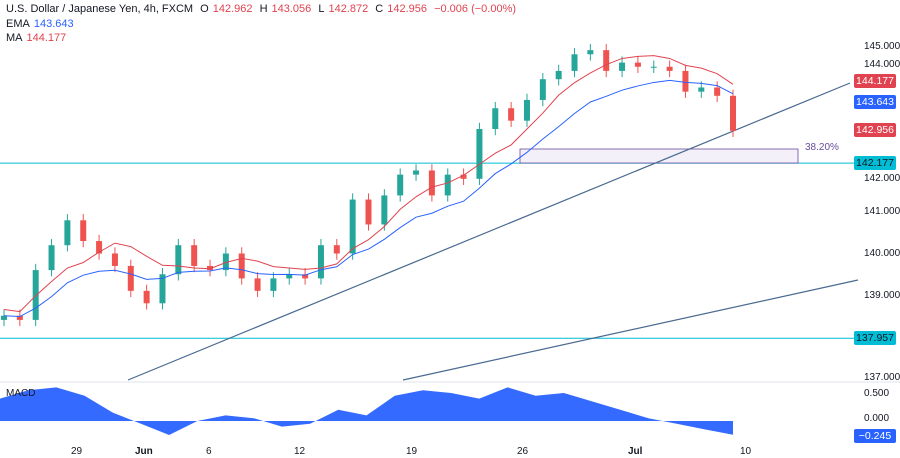 Image resolution: width=900 pixels, height=458 pixels. I want to click on date-tick: 10, so click(746, 451).